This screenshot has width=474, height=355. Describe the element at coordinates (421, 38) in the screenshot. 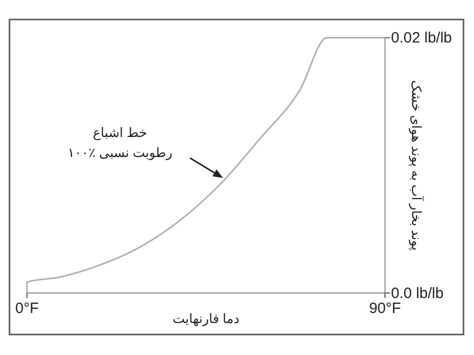

I see `y-tick-label: 0.02 lb/lb` at that location.